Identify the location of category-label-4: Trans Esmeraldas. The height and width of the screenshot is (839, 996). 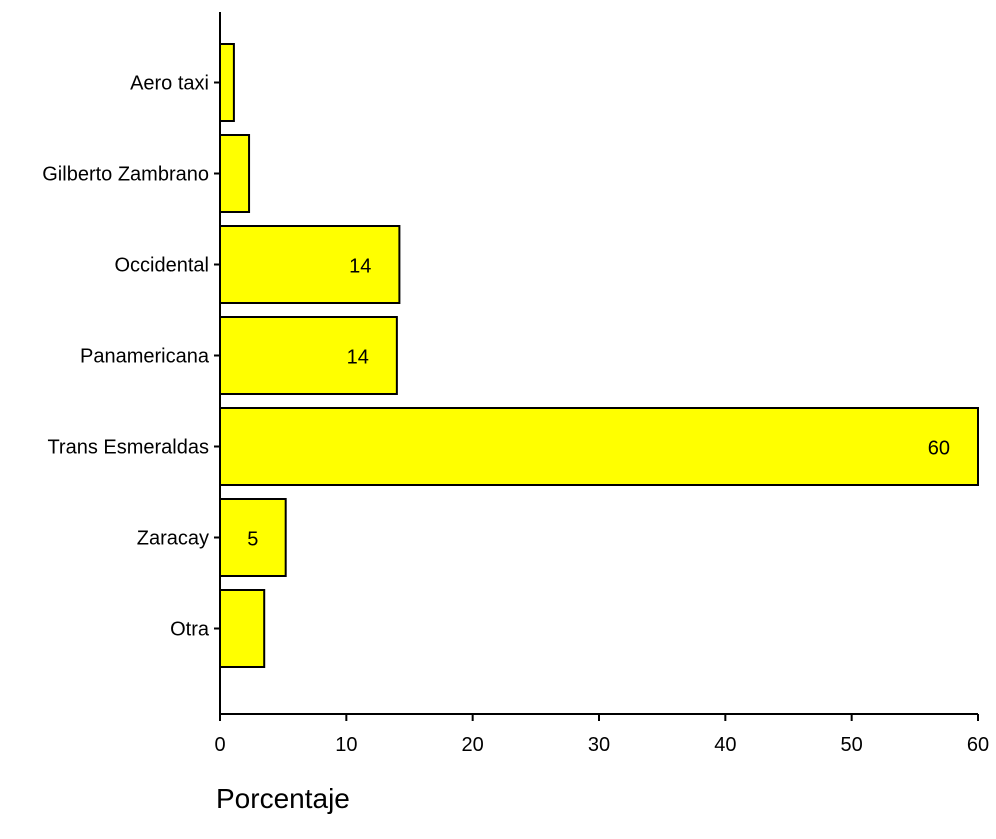
(128, 448).